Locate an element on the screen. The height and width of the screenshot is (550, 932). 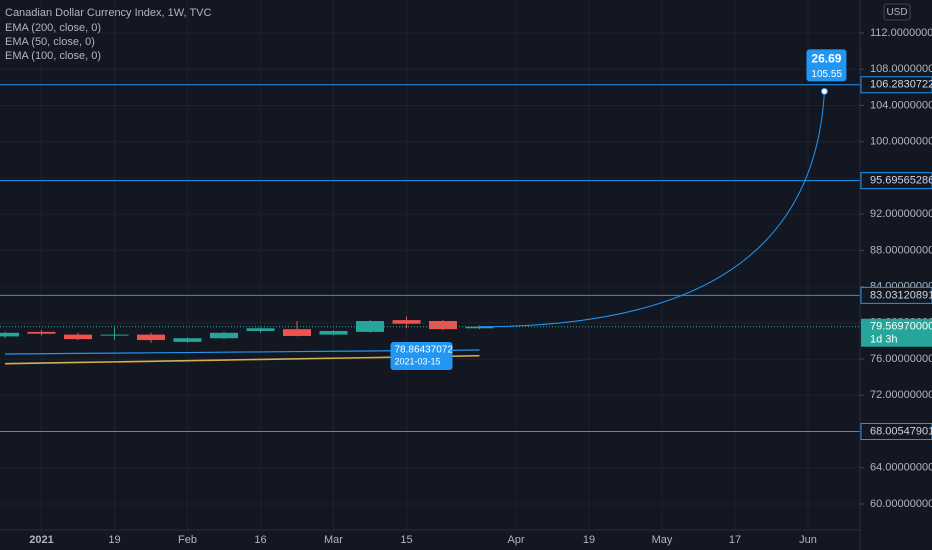
y-tick-label: 100.00000000 is located at coordinates (901, 142).